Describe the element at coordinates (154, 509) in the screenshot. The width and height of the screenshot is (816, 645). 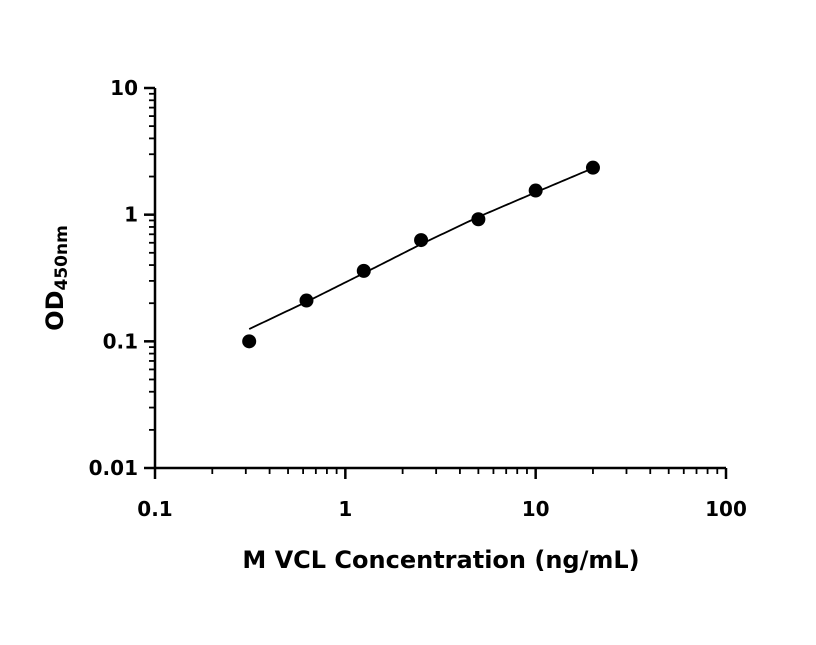
I see `x-tick-label: 0.1` at that location.